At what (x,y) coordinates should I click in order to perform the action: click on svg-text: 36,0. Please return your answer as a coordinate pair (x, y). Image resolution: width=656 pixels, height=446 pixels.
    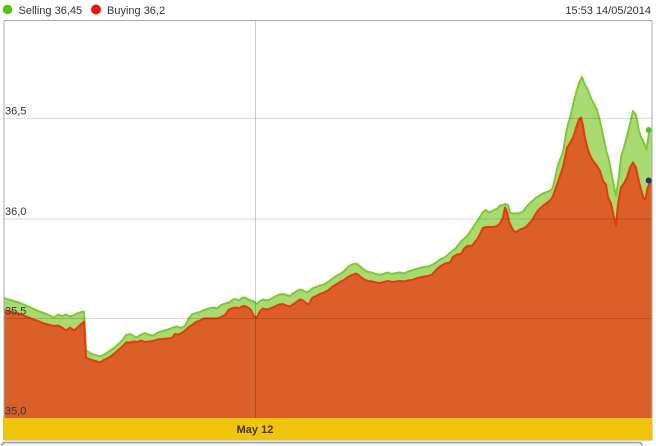
    Looking at the image, I should click on (15, 212).